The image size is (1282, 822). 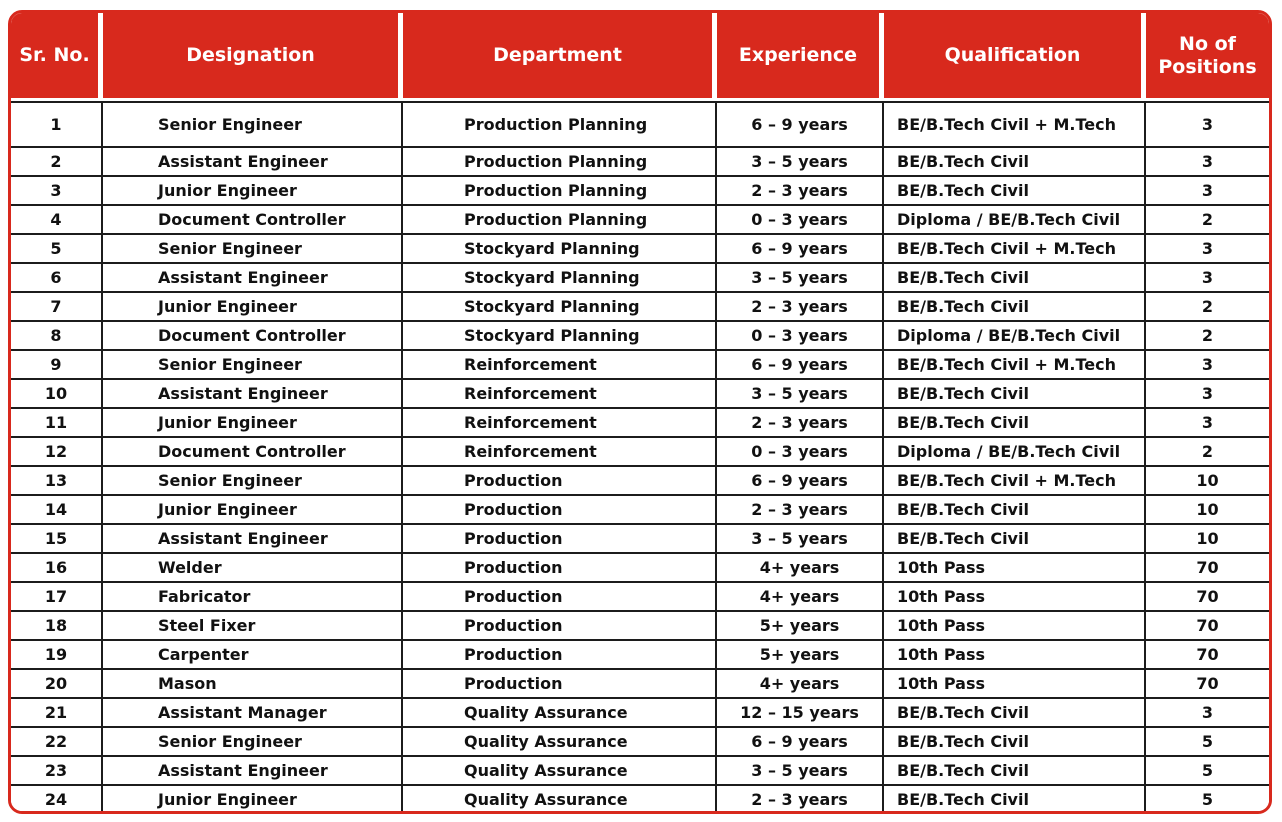 I want to click on cell-sr-no: 14, so click(x=57, y=509).